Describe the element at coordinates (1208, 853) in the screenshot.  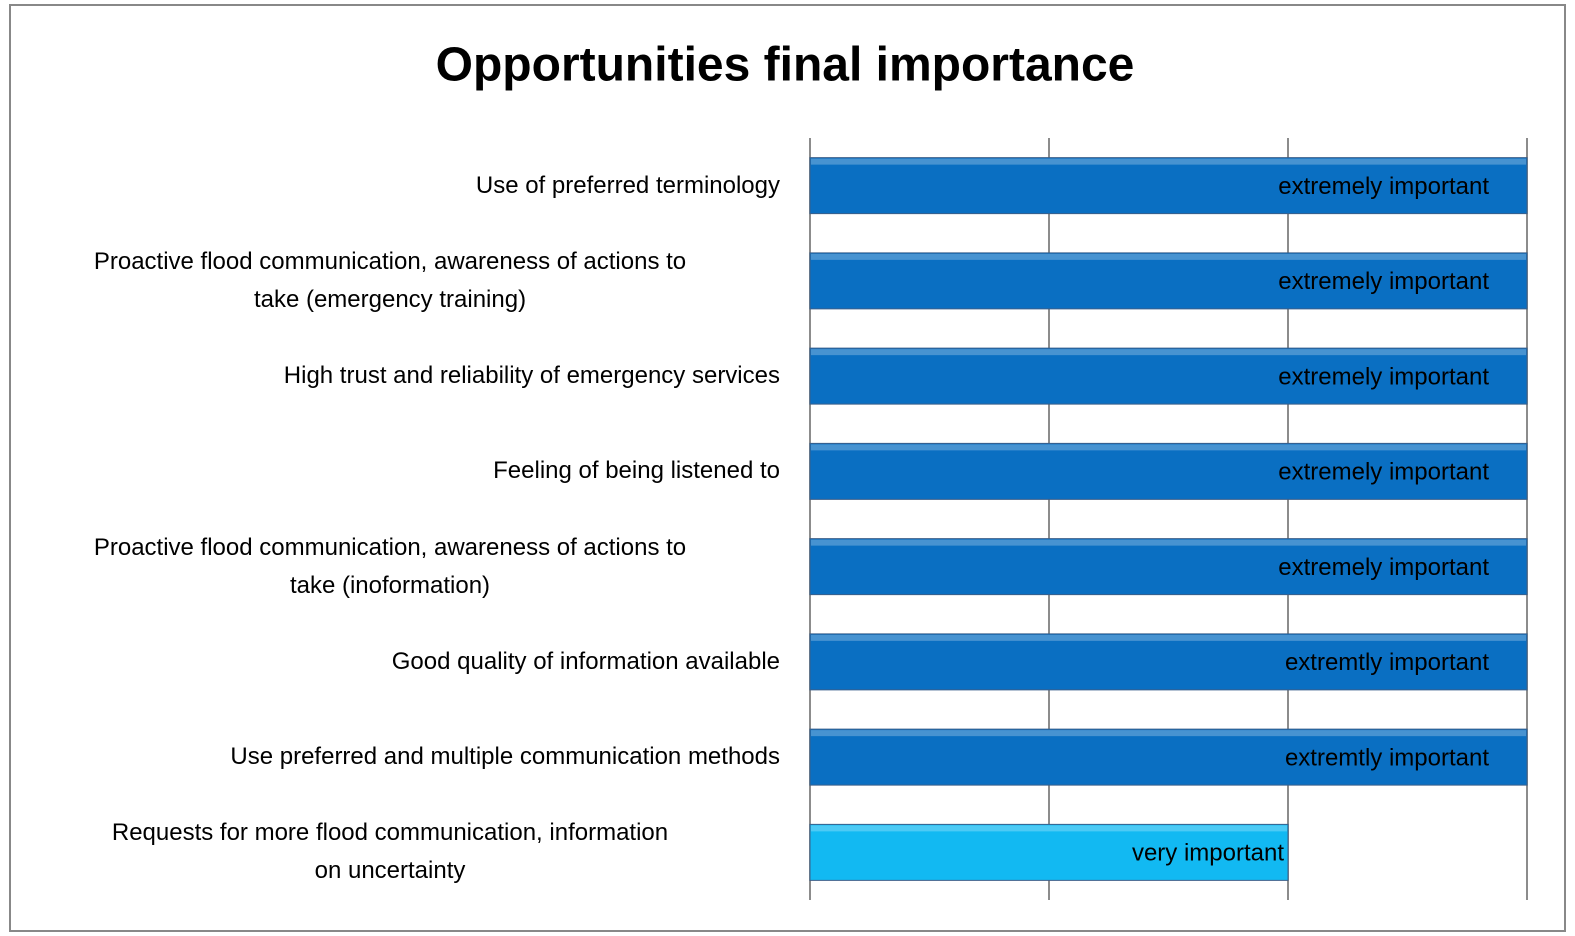
I see `value-label: very important` at that location.